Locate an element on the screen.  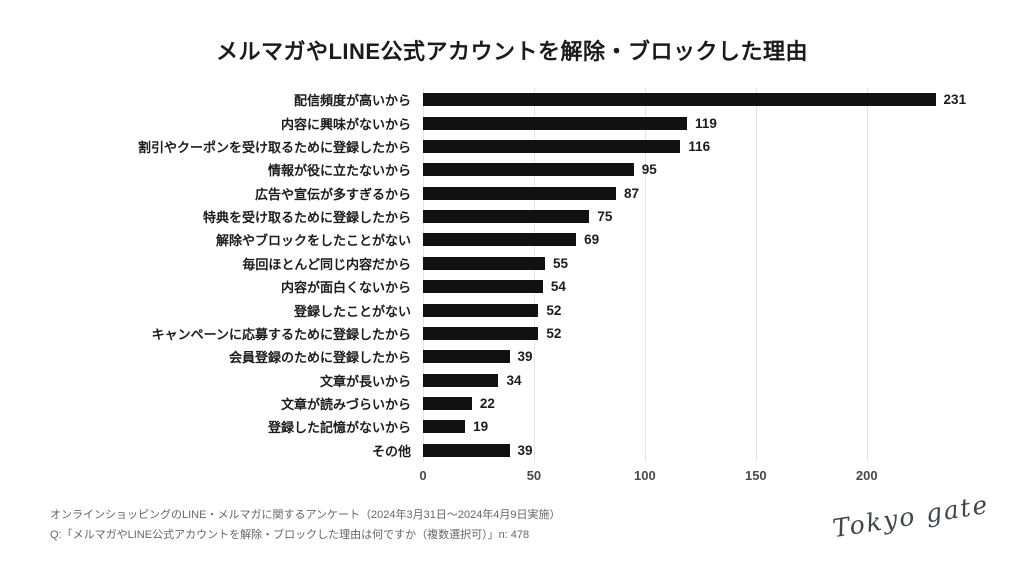
chart-row: 文章が読みづらいから 22 is located at coordinates (495, 403).